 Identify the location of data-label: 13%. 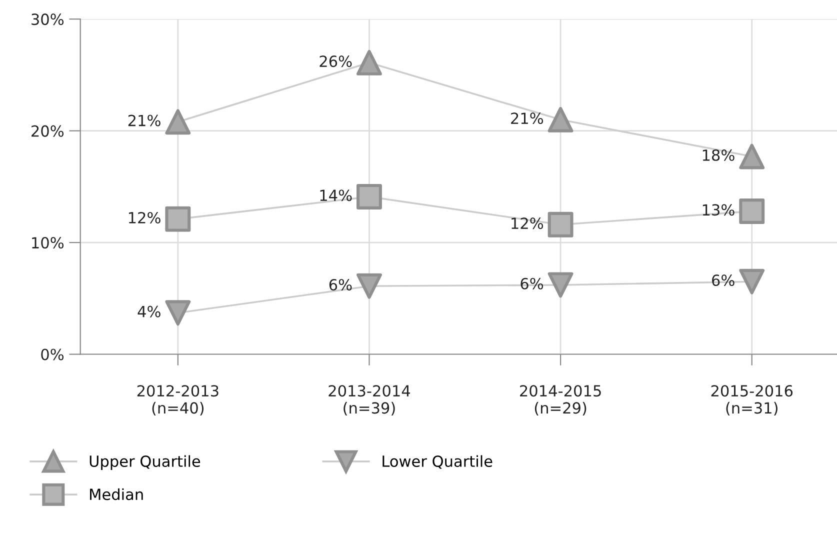
(718, 210).